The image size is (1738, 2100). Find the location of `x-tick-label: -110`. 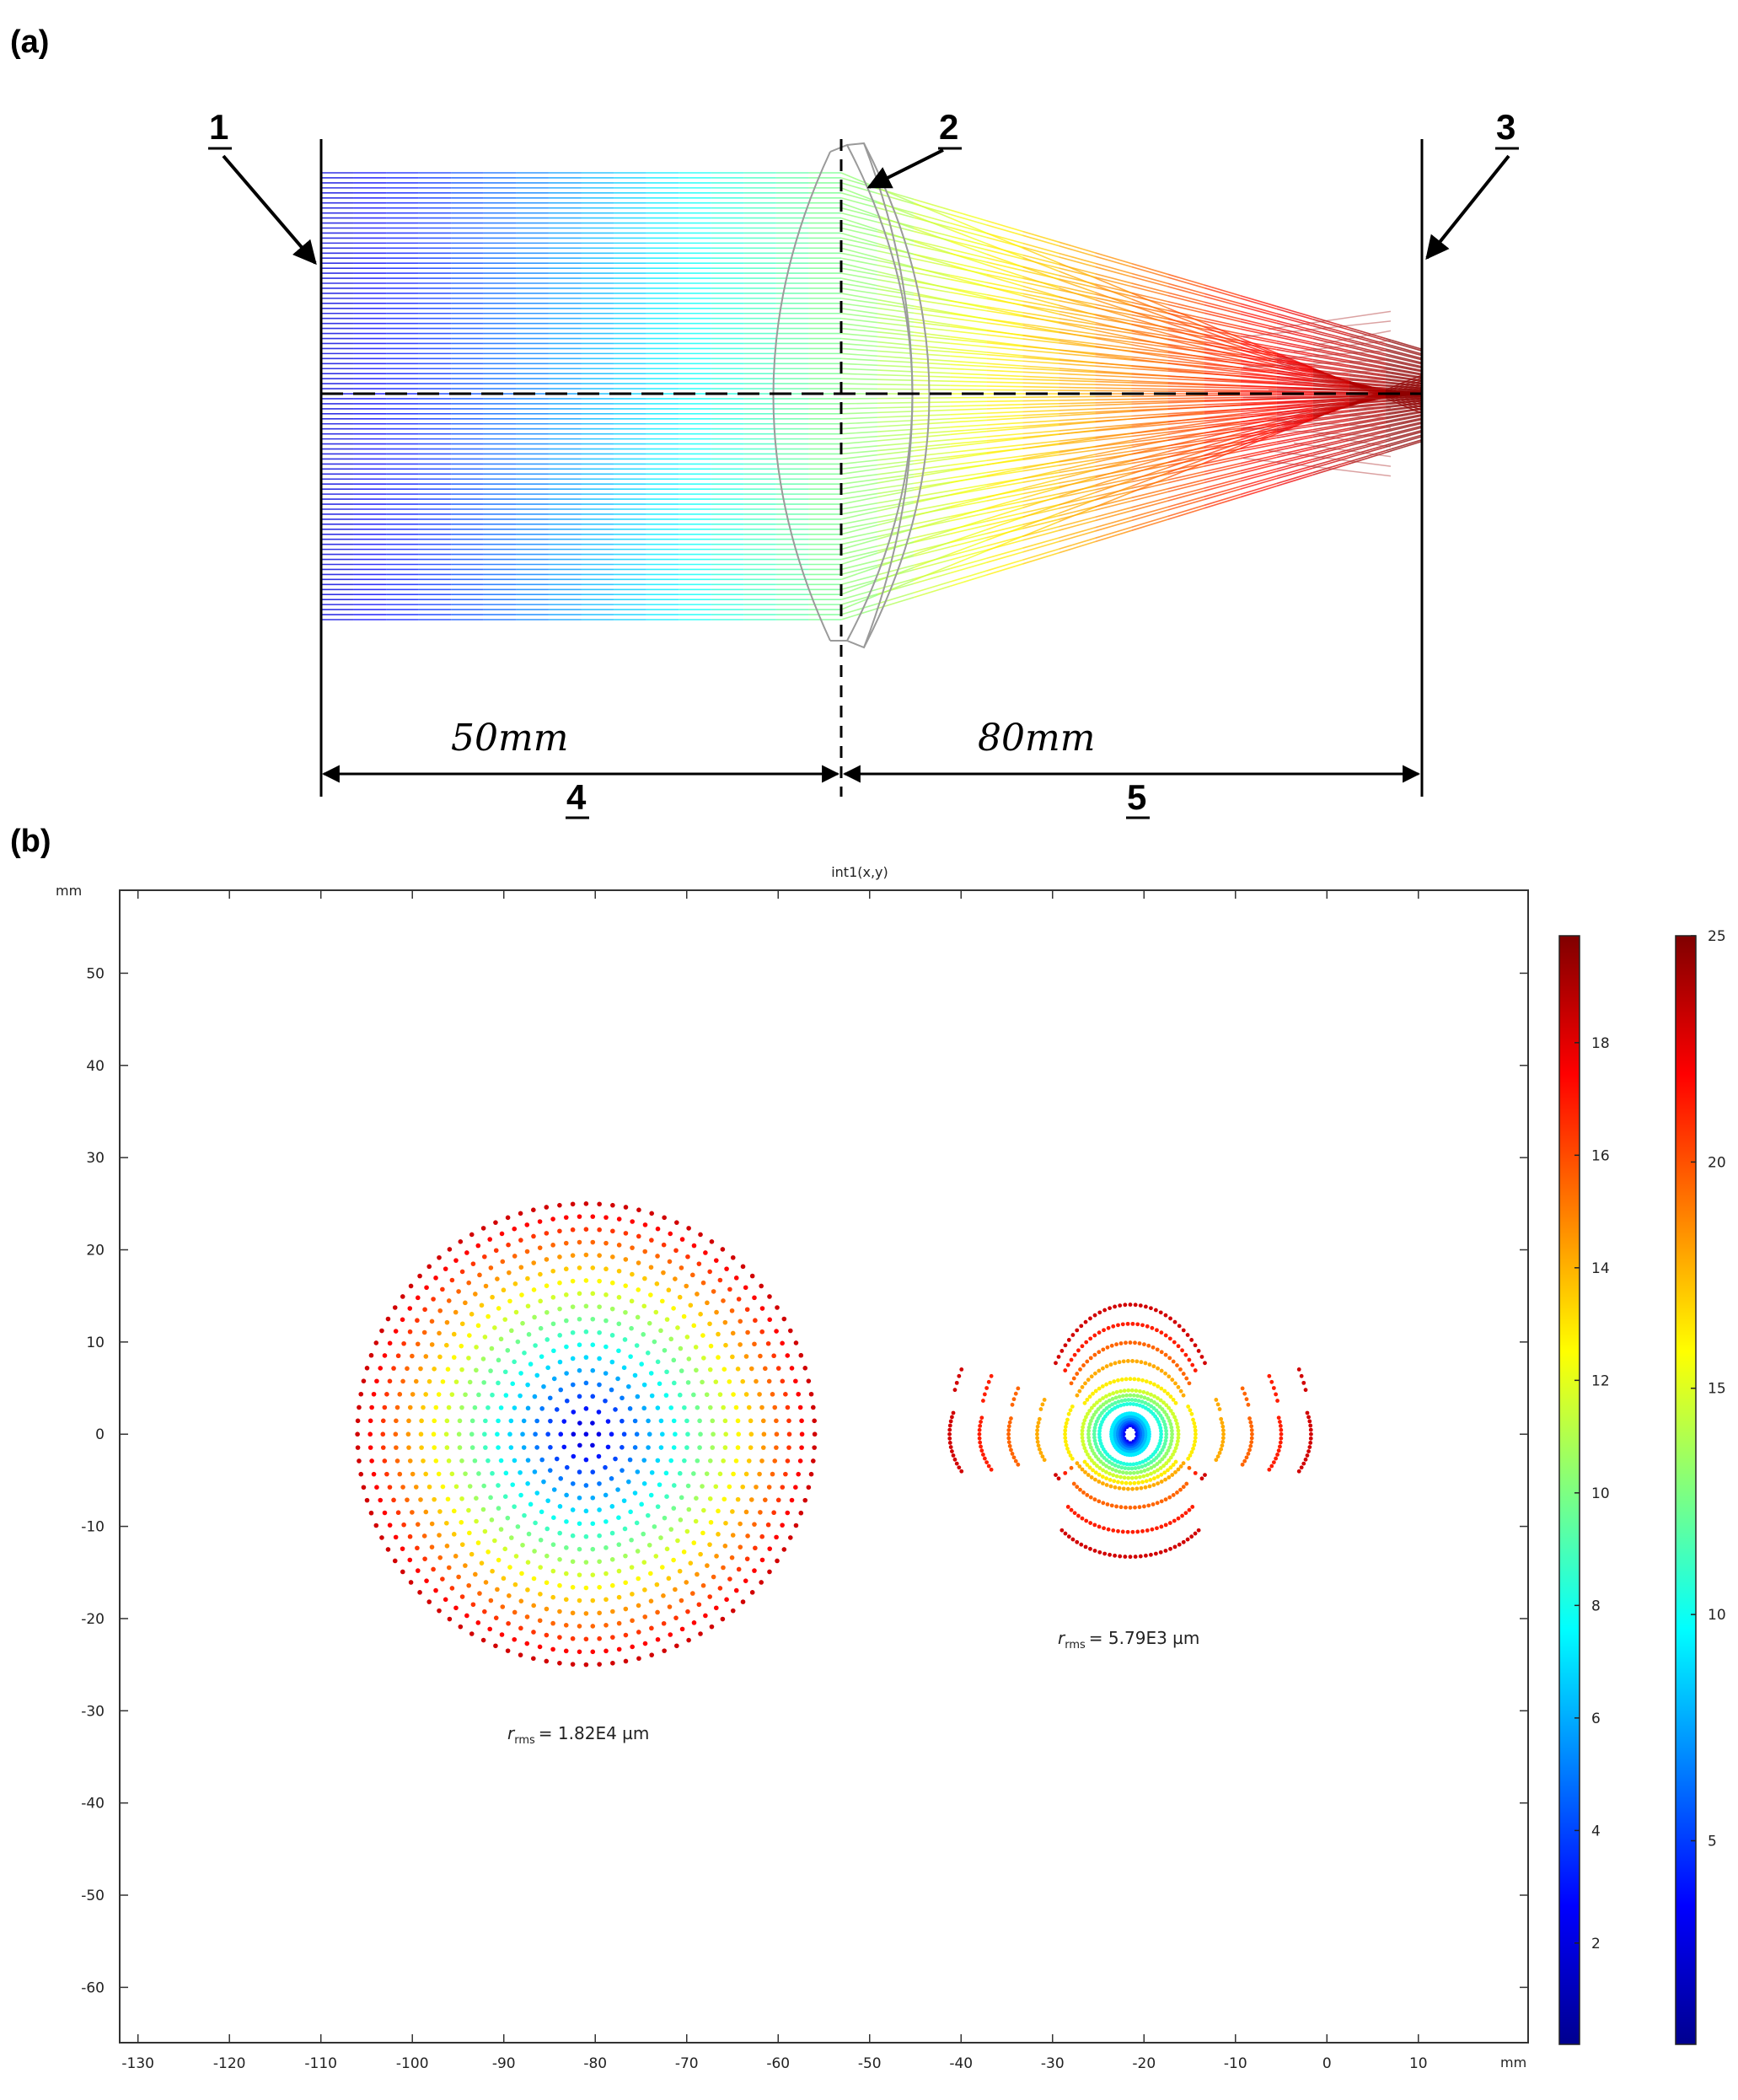

x-tick-label: -110 is located at coordinates (321, 2063).